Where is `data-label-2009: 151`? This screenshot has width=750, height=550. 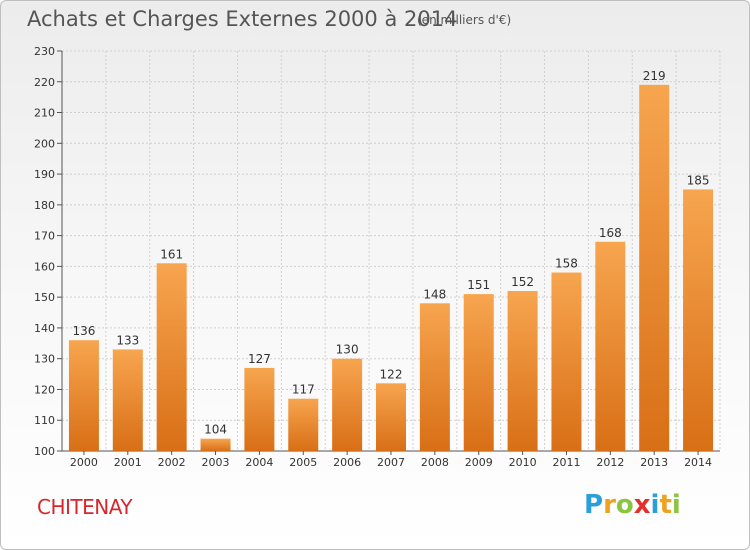
data-label-2009: 151 is located at coordinates (478, 285).